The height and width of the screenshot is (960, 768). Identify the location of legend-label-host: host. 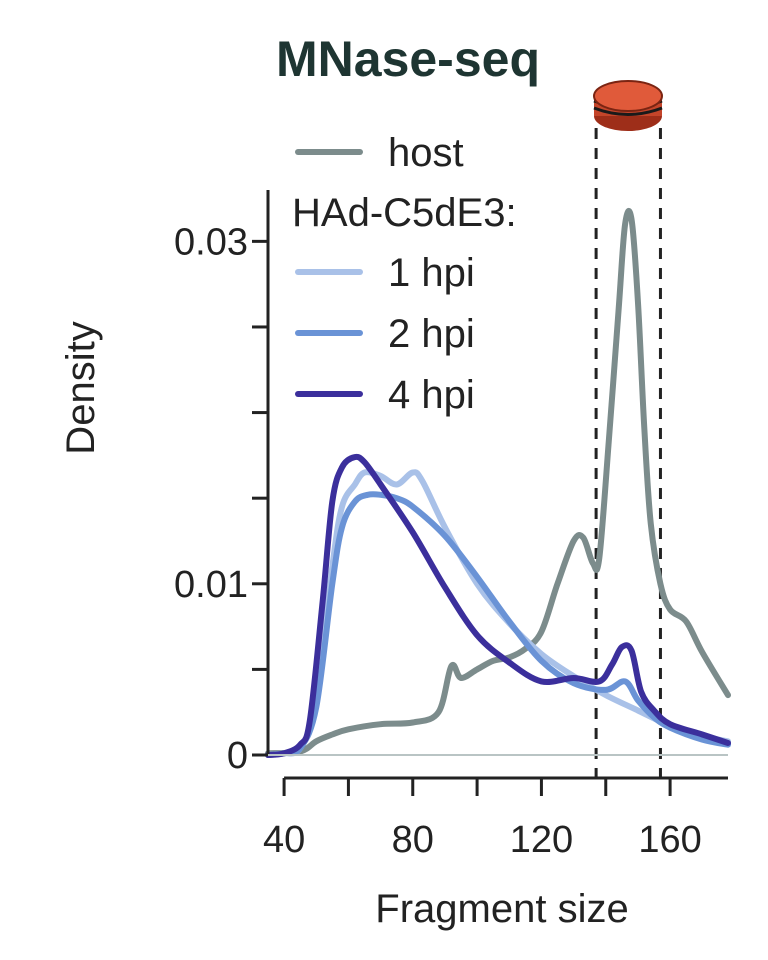
(426, 153).